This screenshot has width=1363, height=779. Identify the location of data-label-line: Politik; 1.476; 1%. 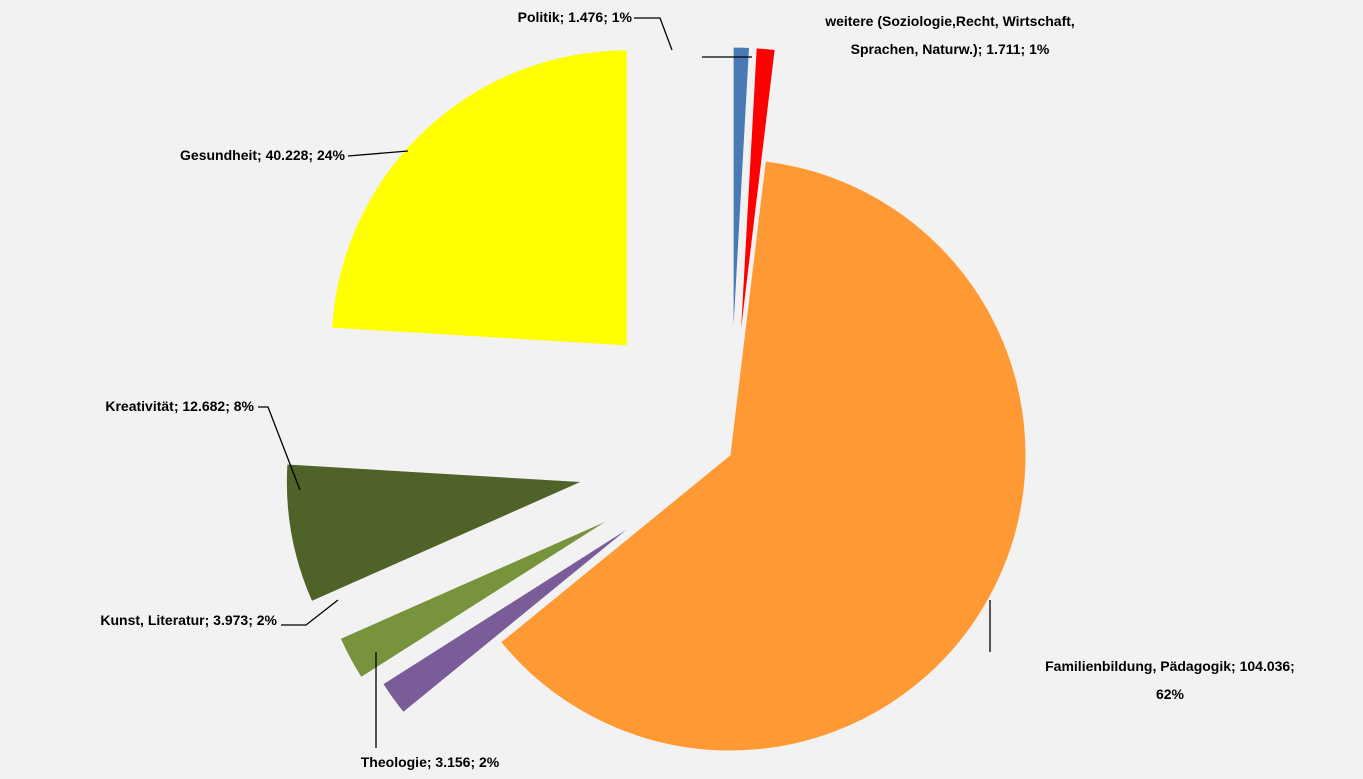
(575, 17).